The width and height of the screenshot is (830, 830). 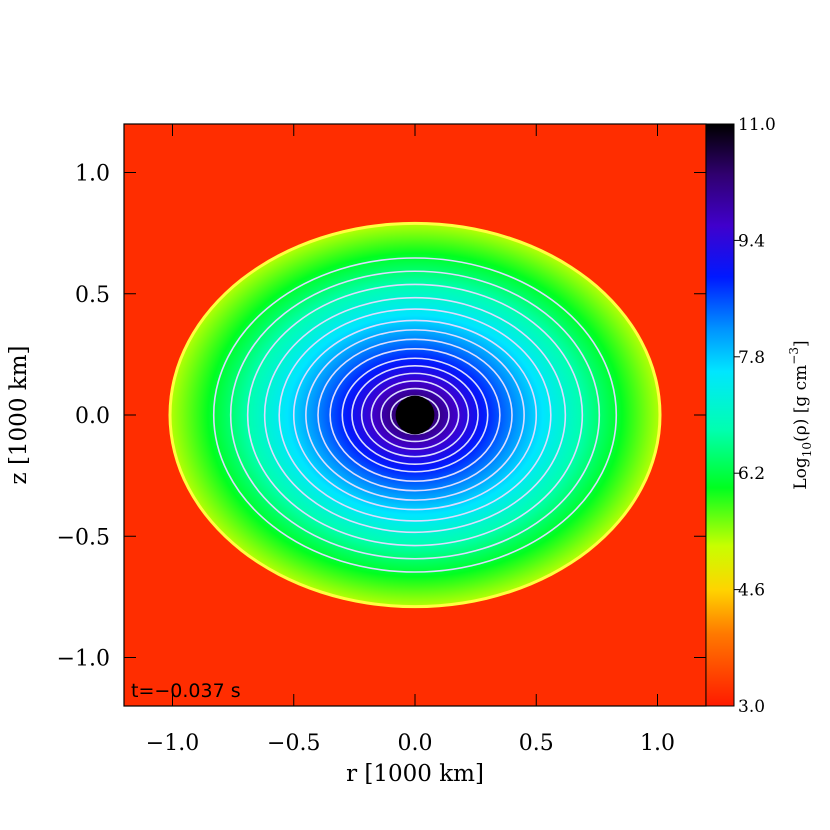 I want to click on y-tick-label: −1.0, so click(x=83, y=659).